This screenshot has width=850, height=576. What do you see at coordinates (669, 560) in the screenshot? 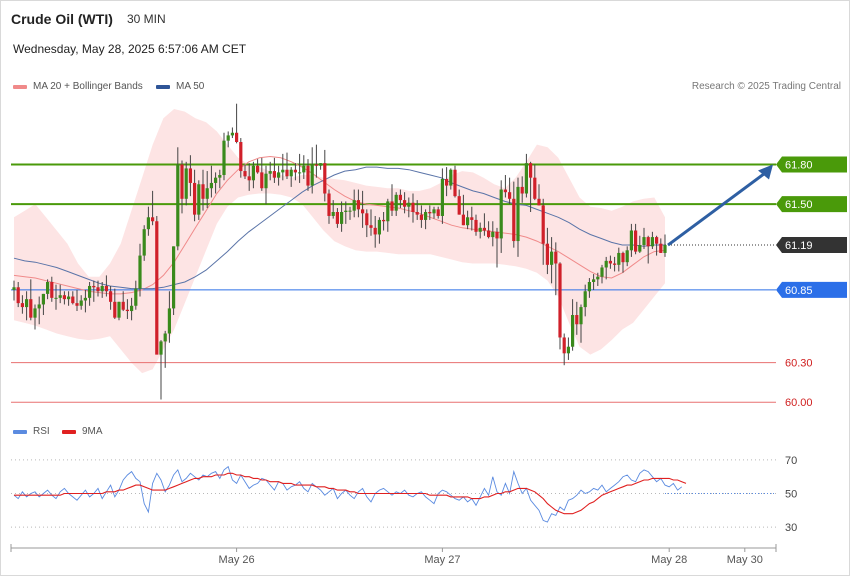
I see `x-tick-label: May 28` at bounding box center [669, 560].